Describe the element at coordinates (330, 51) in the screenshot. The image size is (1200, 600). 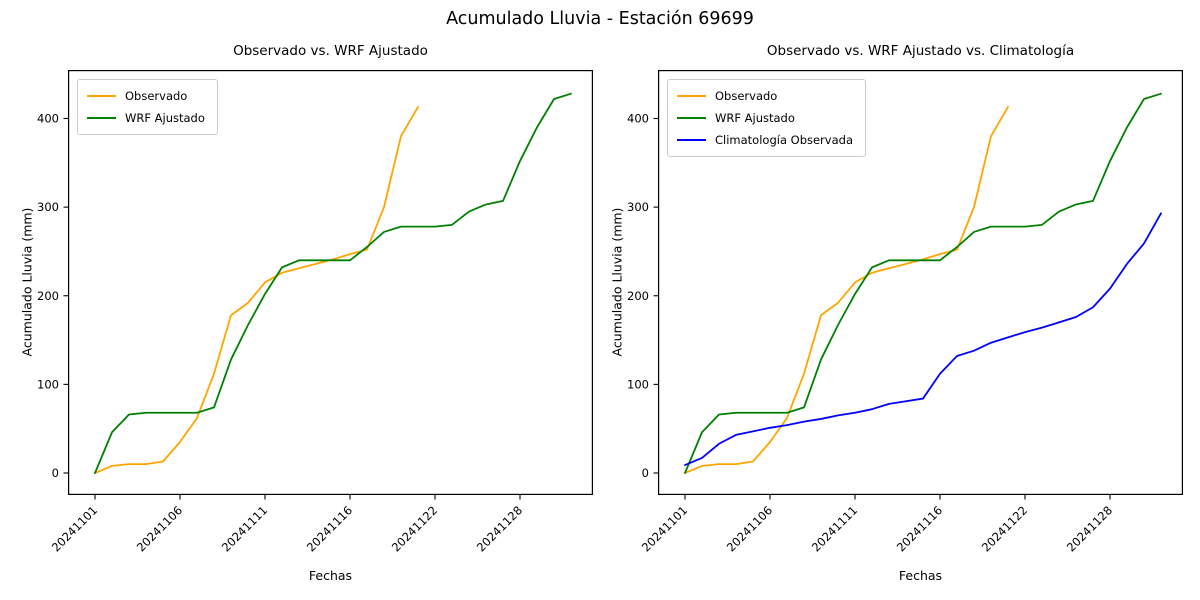
I see `left-subplot-title: Observado vs. WRF Ajustado` at that location.